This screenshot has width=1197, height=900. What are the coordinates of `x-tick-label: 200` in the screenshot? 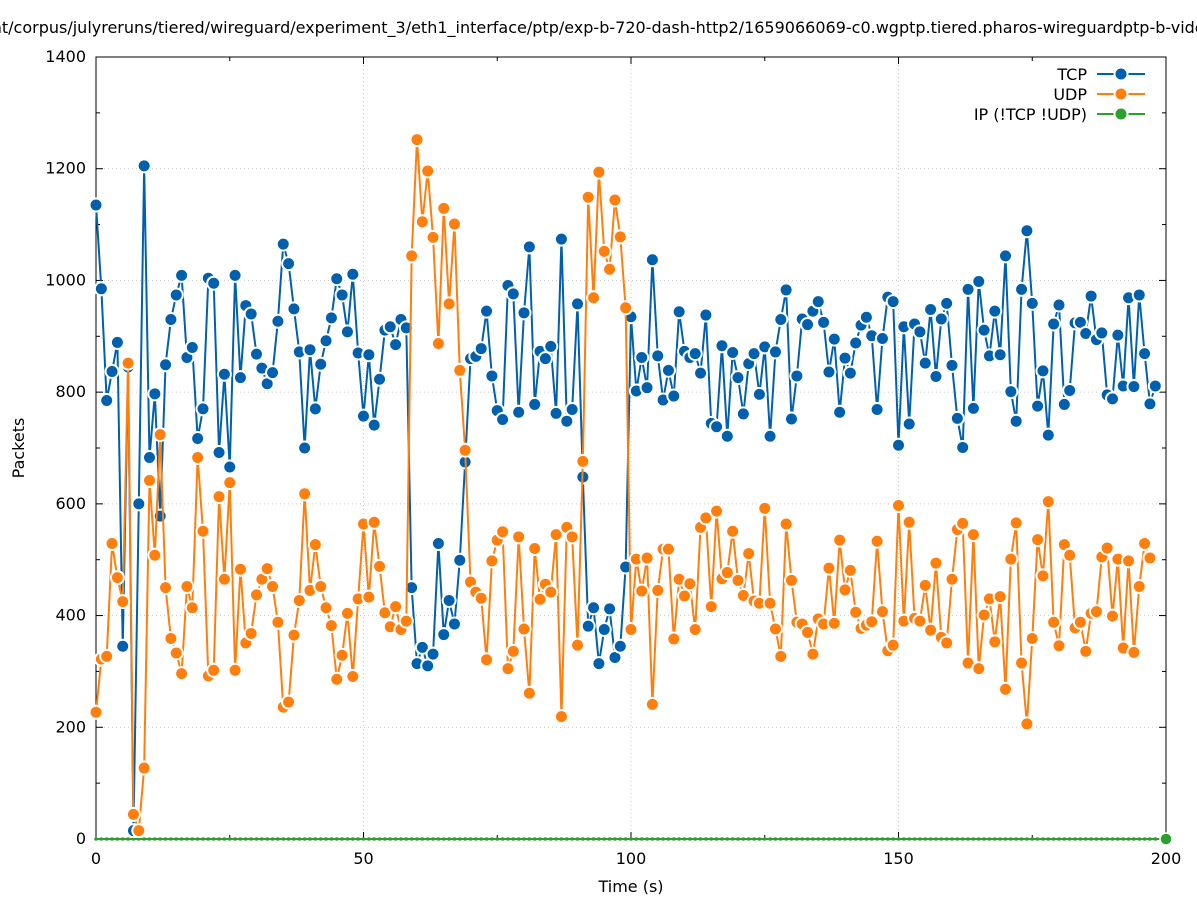 It's located at (1166, 858).